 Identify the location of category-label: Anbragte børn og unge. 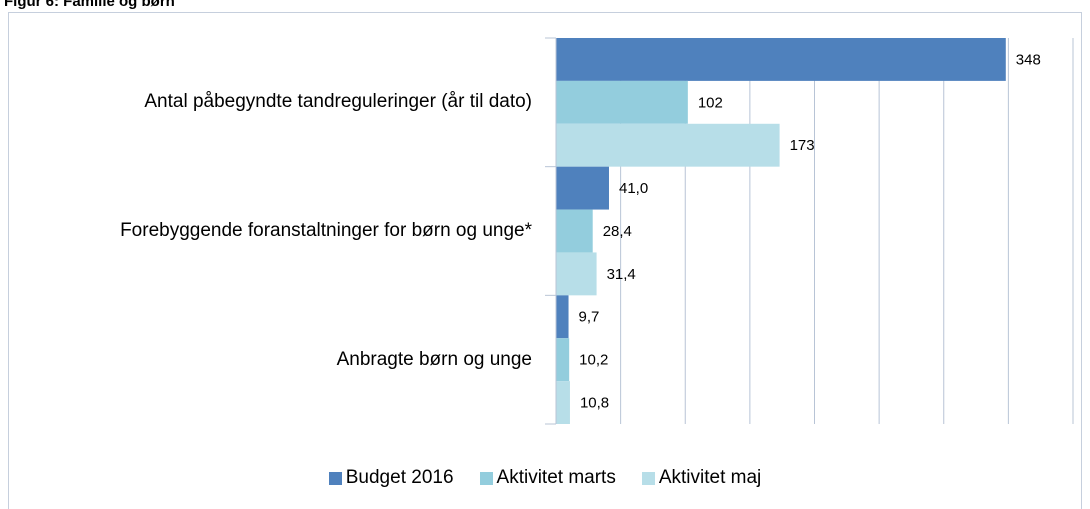
(434, 359).